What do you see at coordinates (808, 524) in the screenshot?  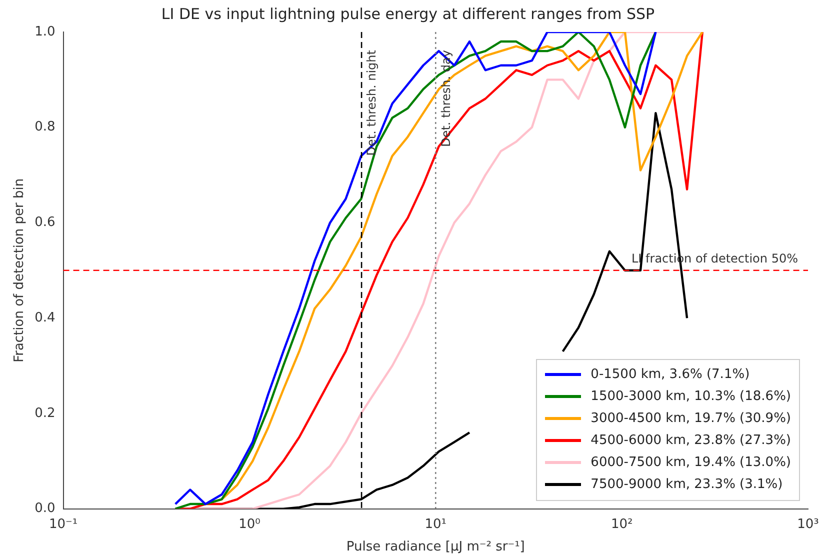 I see `x-tick-label: 10³` at bounding box center [808, 524].